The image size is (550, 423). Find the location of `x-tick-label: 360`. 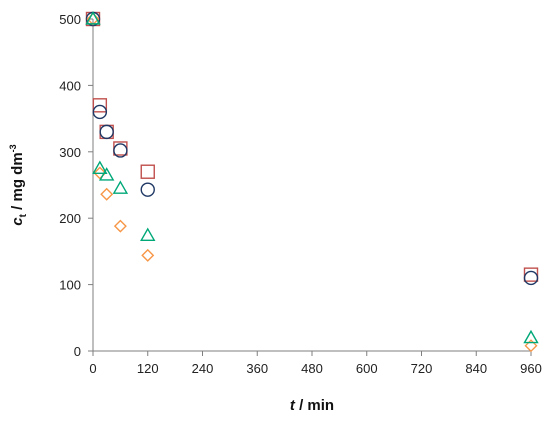

x-tick-label: 360 is located at coordinates (257, 368).